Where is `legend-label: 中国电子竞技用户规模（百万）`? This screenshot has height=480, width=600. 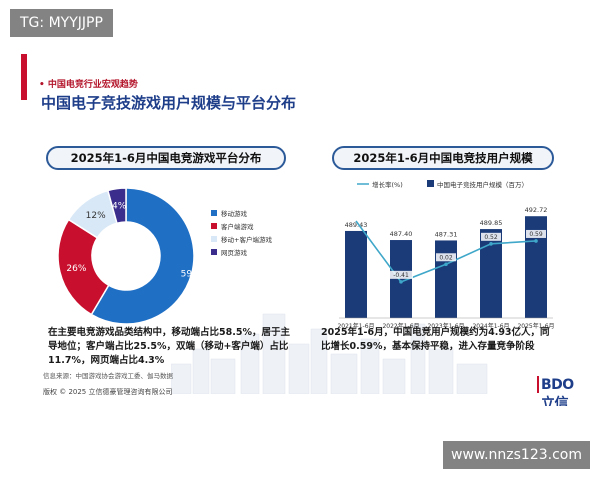 legend-label: 中国电子竞技用户规模（百万） is located at coordinates (482, 184).